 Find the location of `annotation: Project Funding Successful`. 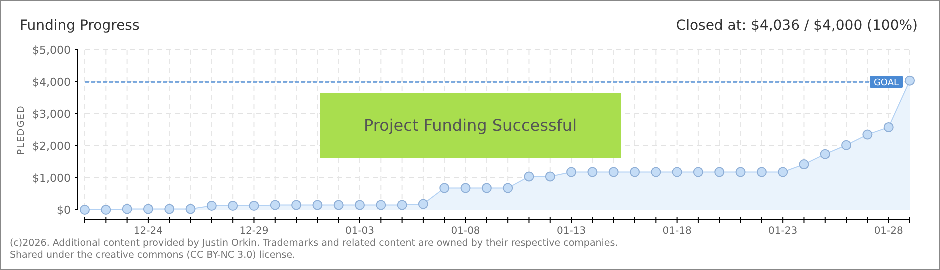

annotation: Project Funding Successful is located at coordinates (471, 125).